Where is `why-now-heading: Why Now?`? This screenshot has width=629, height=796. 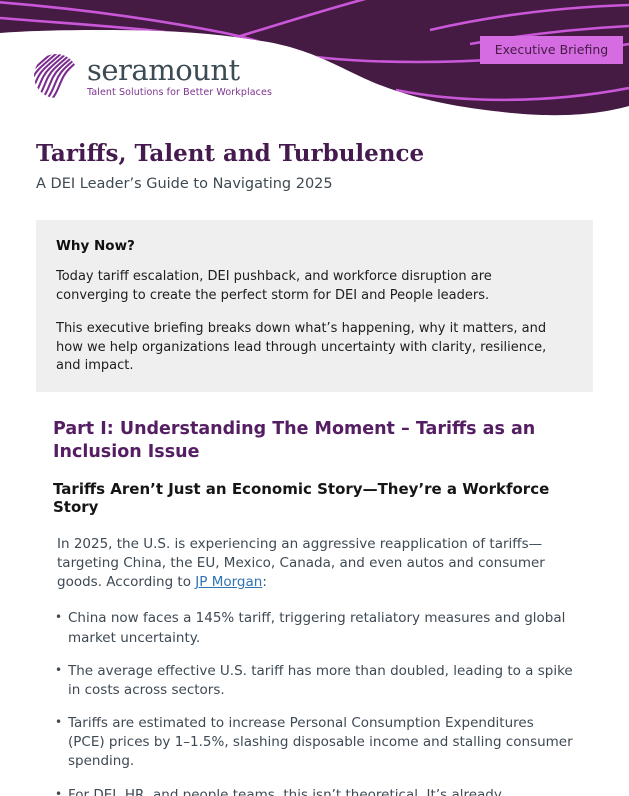
why-now-heading: Why Now? is located at coordinates (95, 246).